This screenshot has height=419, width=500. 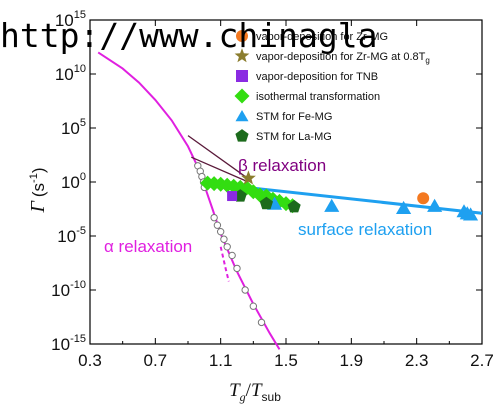 What do you see at coordinates (235, 390) in the screenshot?
I see `x-axis-label-main: T` at bounding box center [235, 390].